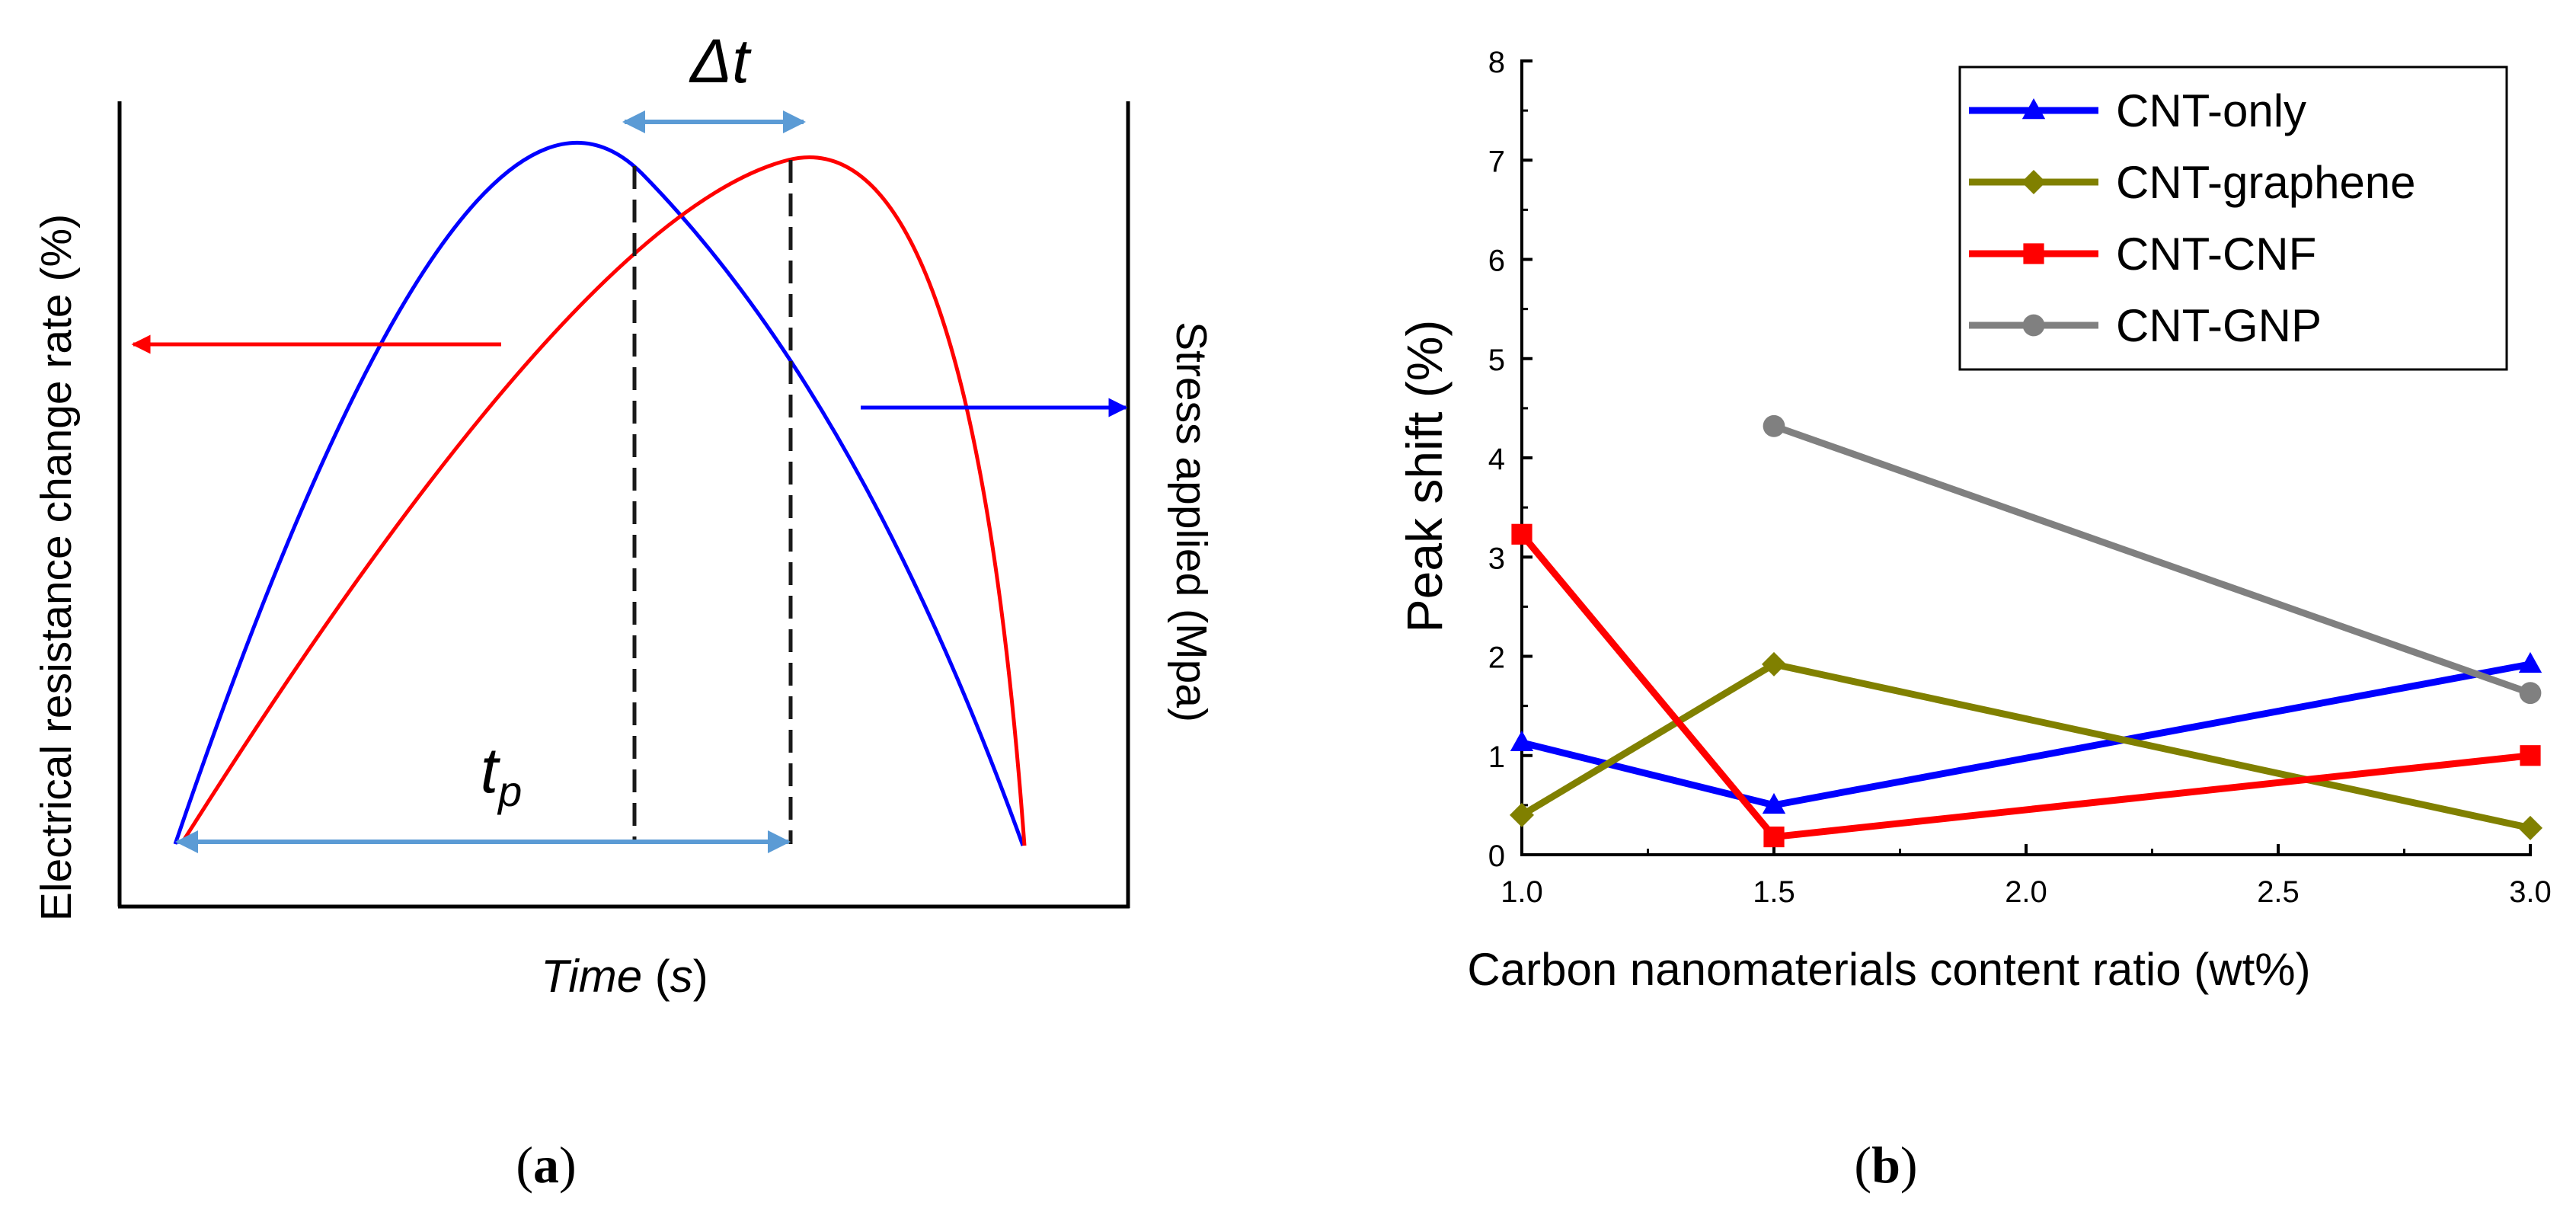 The height and width of the screenshot is (1225, 2576). What do you see at coordinates (2211, 110) in the screenshot?
I see `legend-label-cnt-only: CNT-only` at bounding box center [2211, 110].